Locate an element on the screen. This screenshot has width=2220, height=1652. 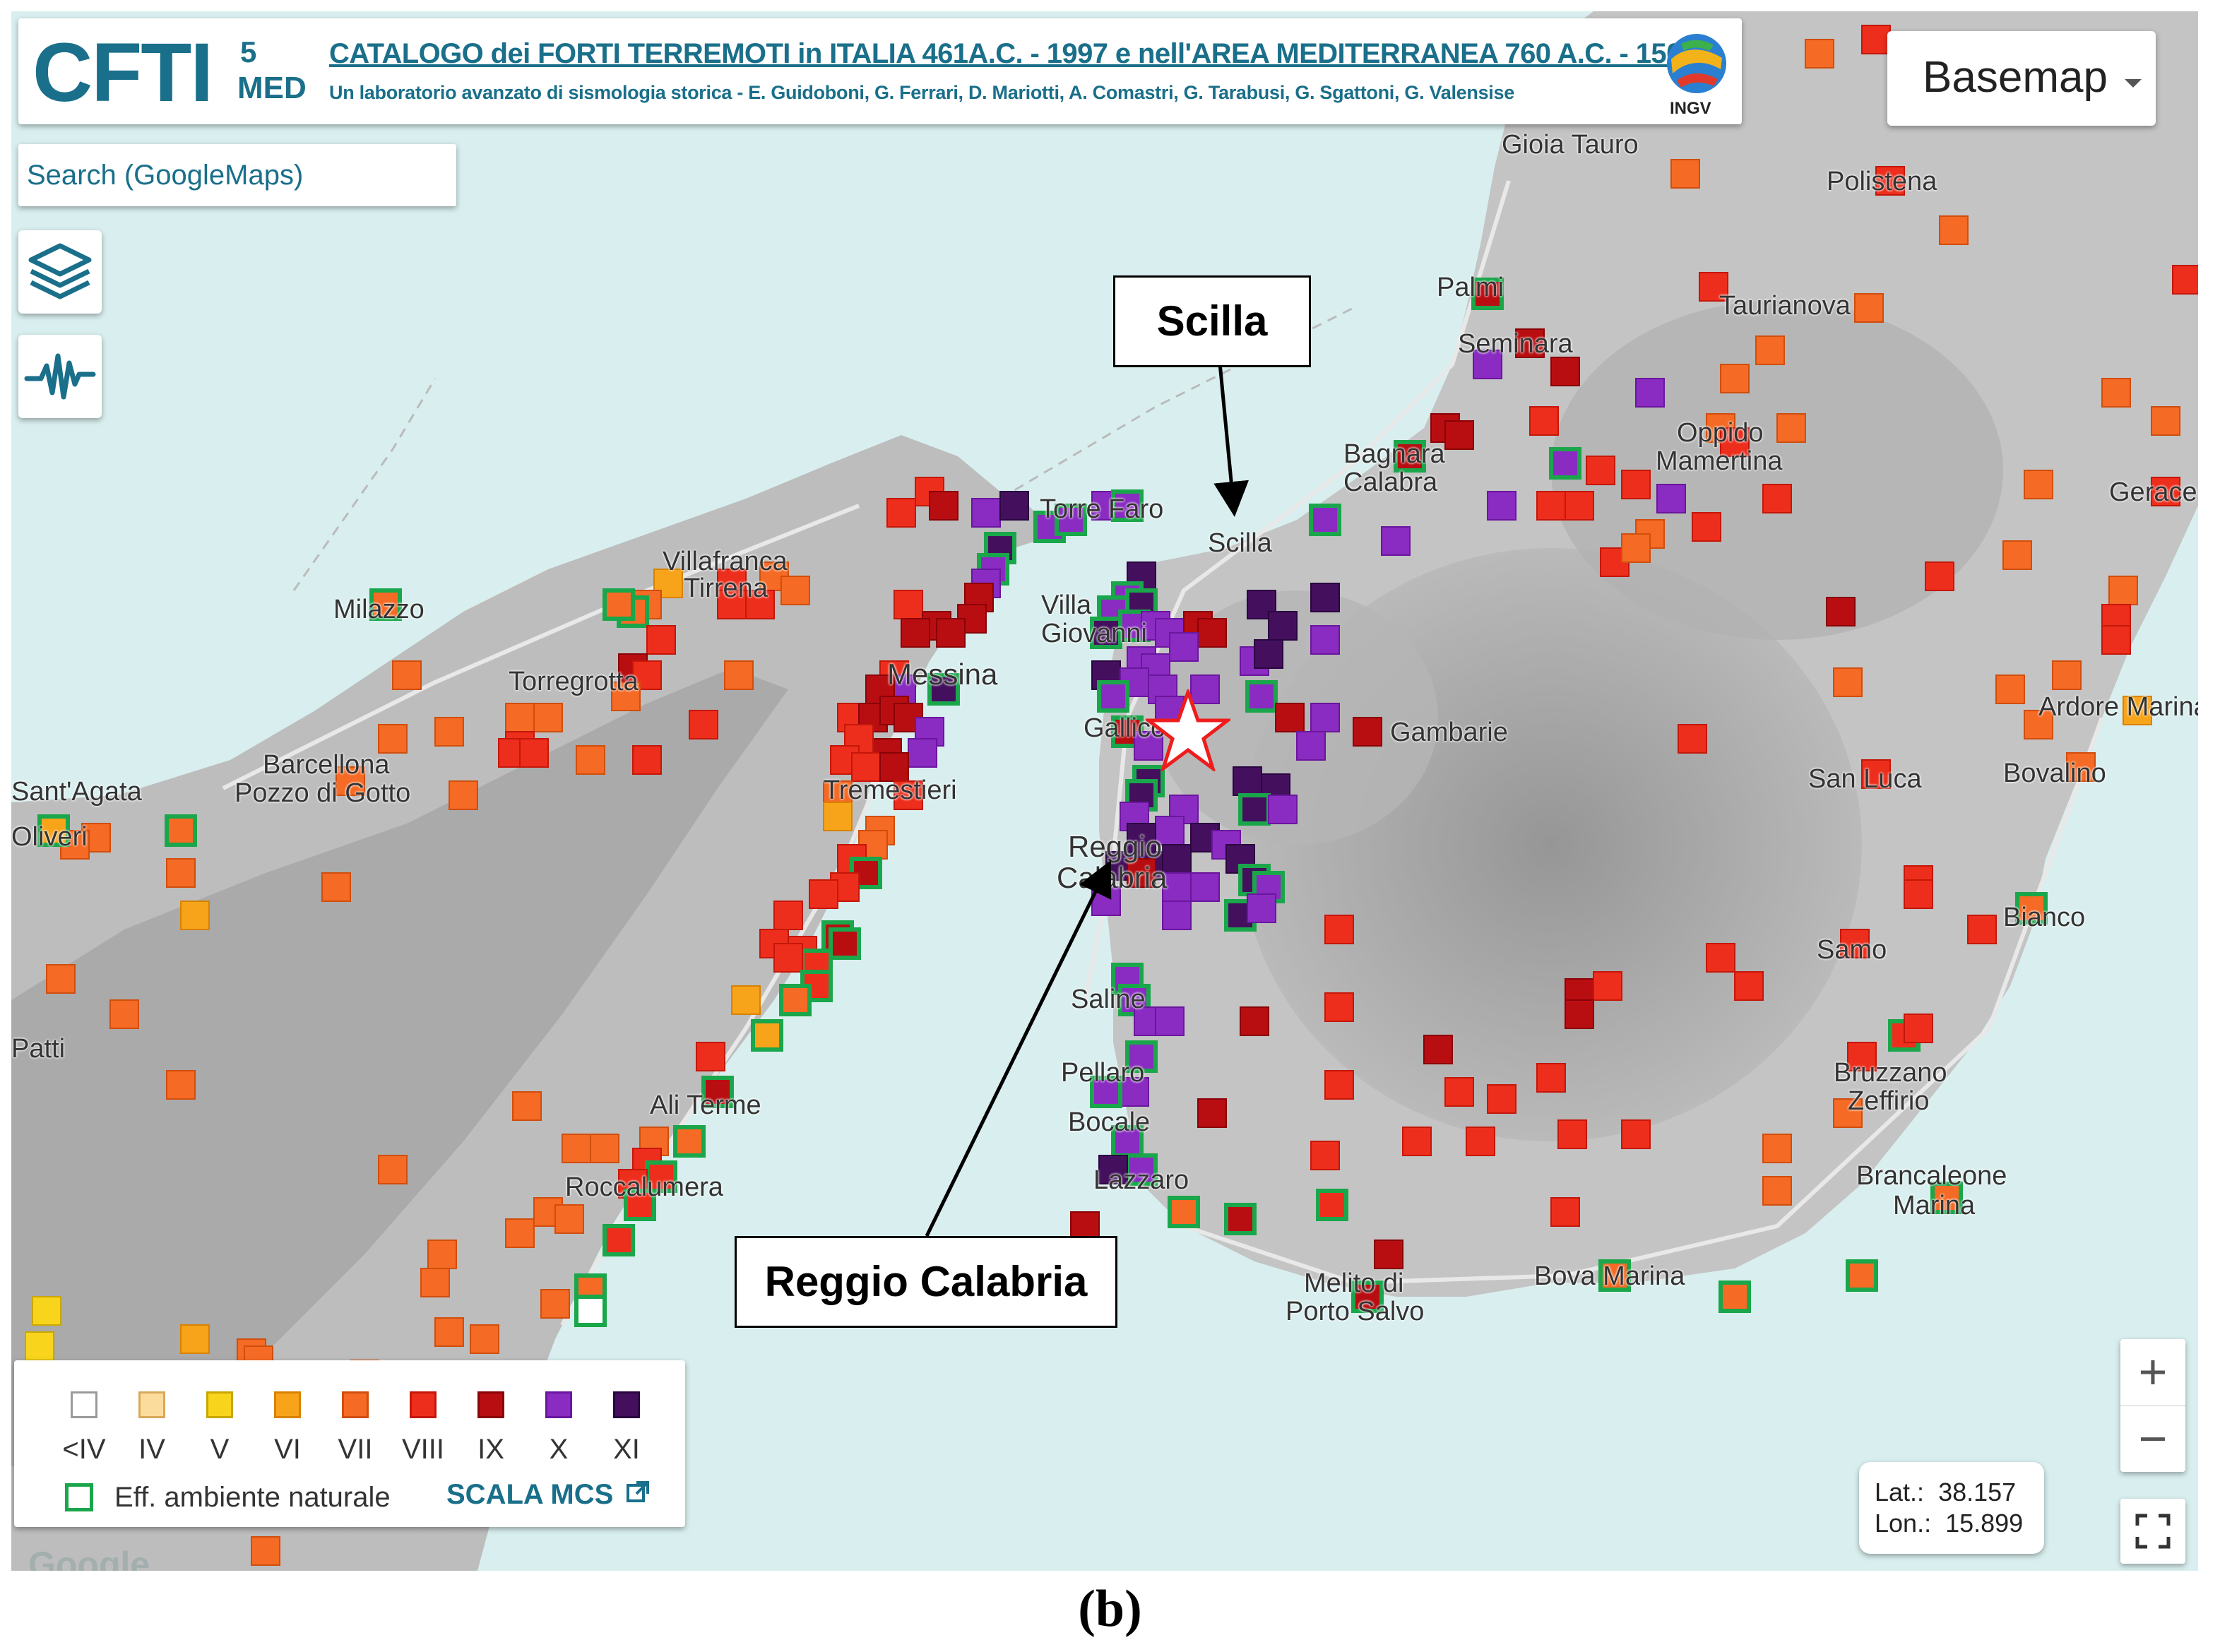
basemap-dropdown: Basemap is located at coordinates (2021, 78).